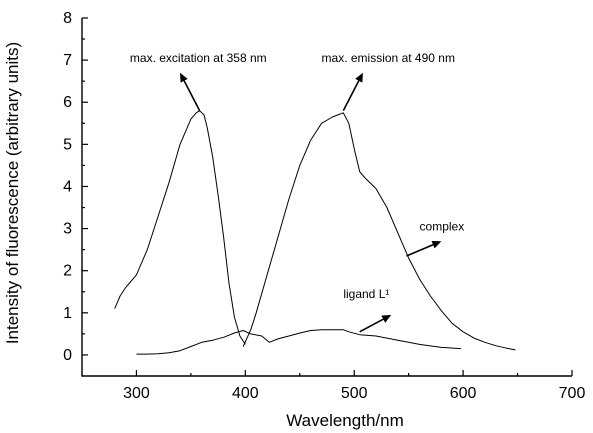 Image resolution: width=593 pixels, height=433 pixels. What do you see at coordinates (442, 227) in the screenshot?
I see `annotation-label: complex` at bounding box center [442, 227].